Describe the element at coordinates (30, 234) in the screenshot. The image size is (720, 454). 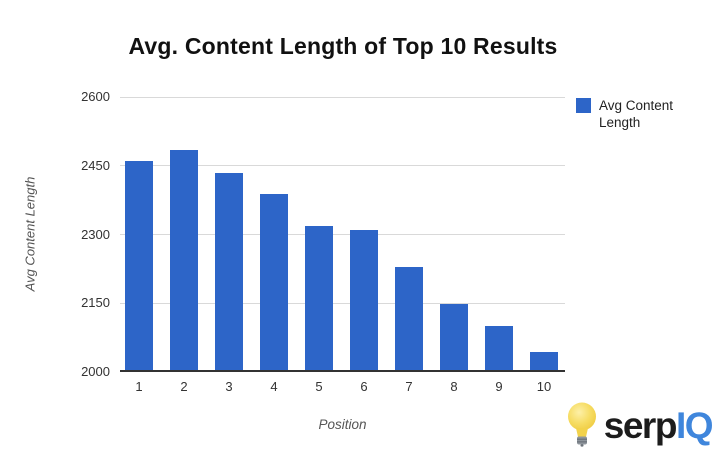
I see `y-axis-title: Avg Content Length` at that location.